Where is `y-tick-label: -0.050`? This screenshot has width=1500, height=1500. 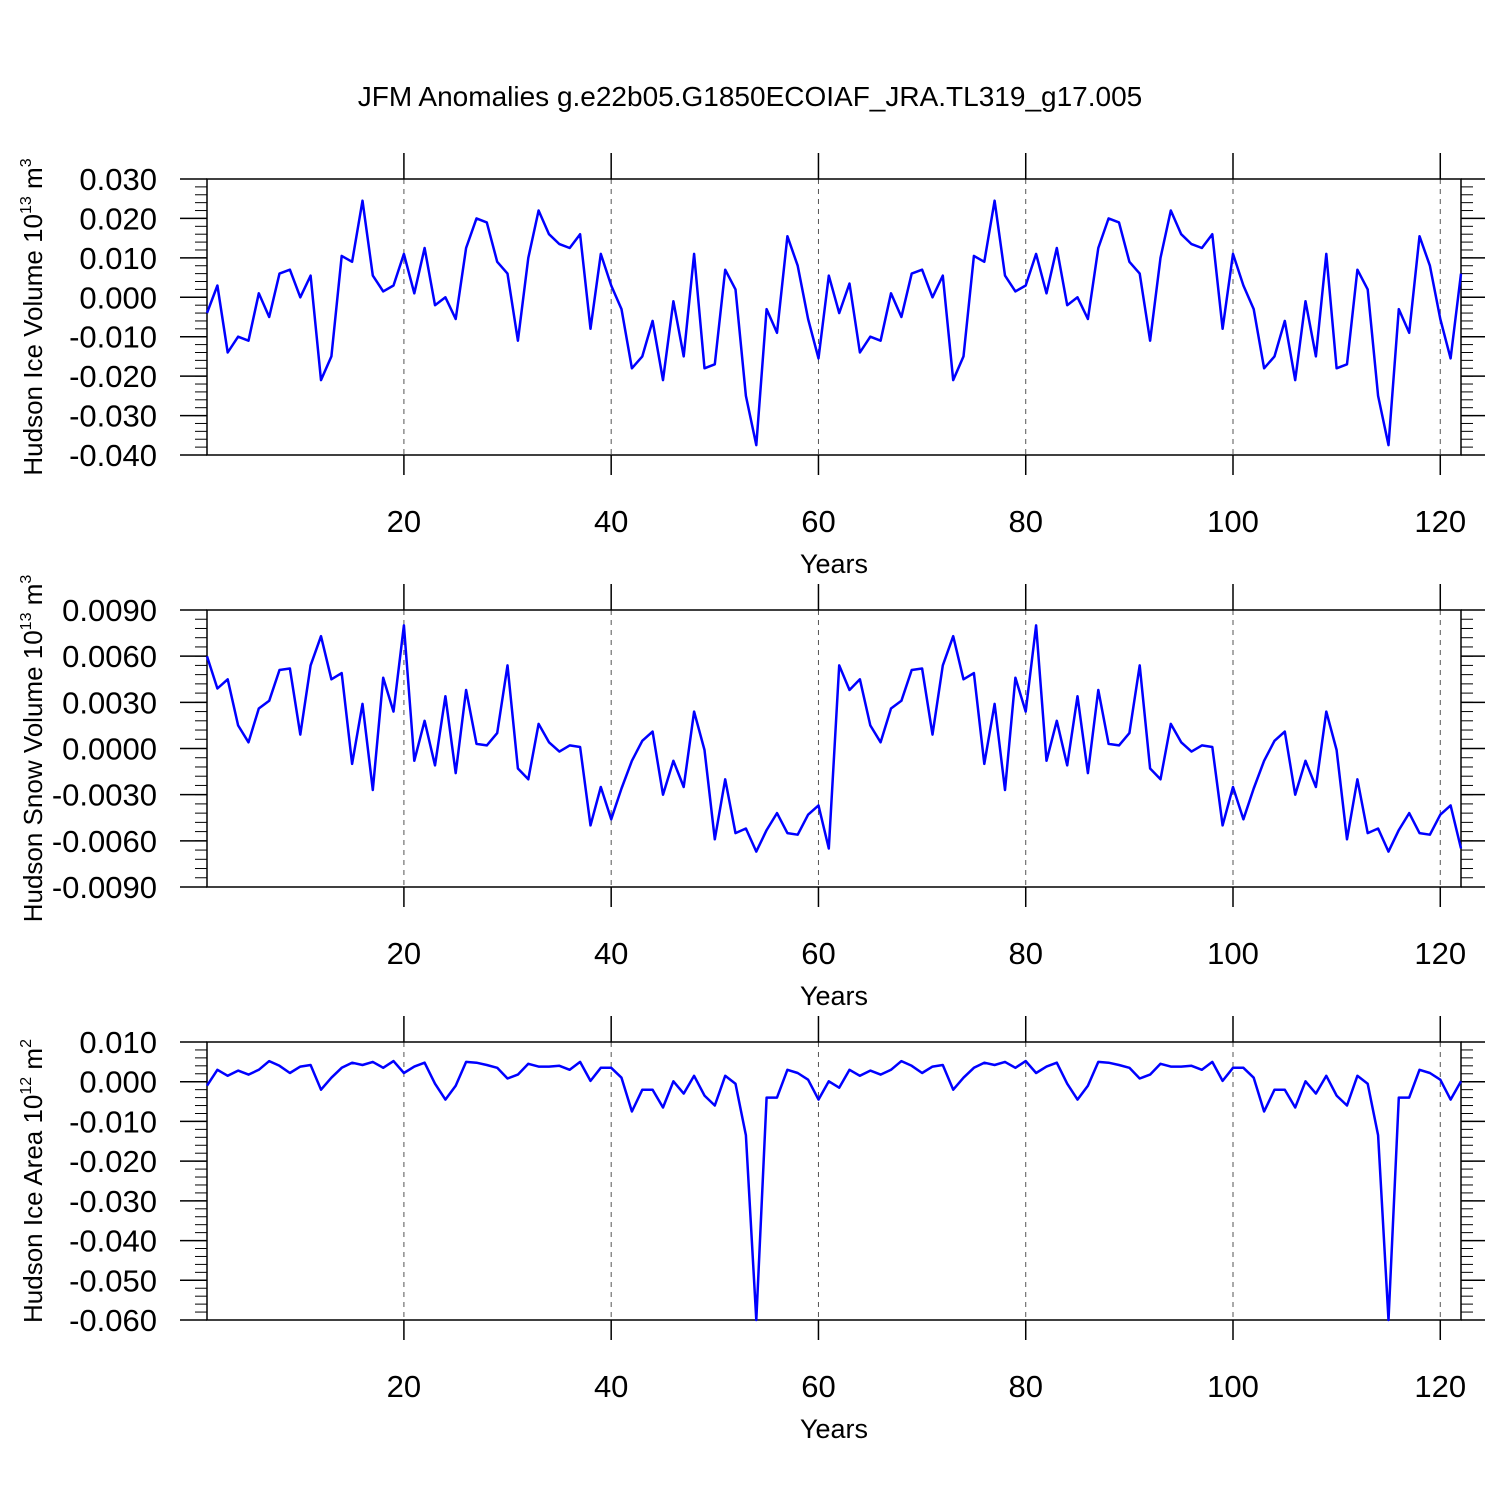 y-tick-label: -0.050 is located at coordinates (113, 1280).